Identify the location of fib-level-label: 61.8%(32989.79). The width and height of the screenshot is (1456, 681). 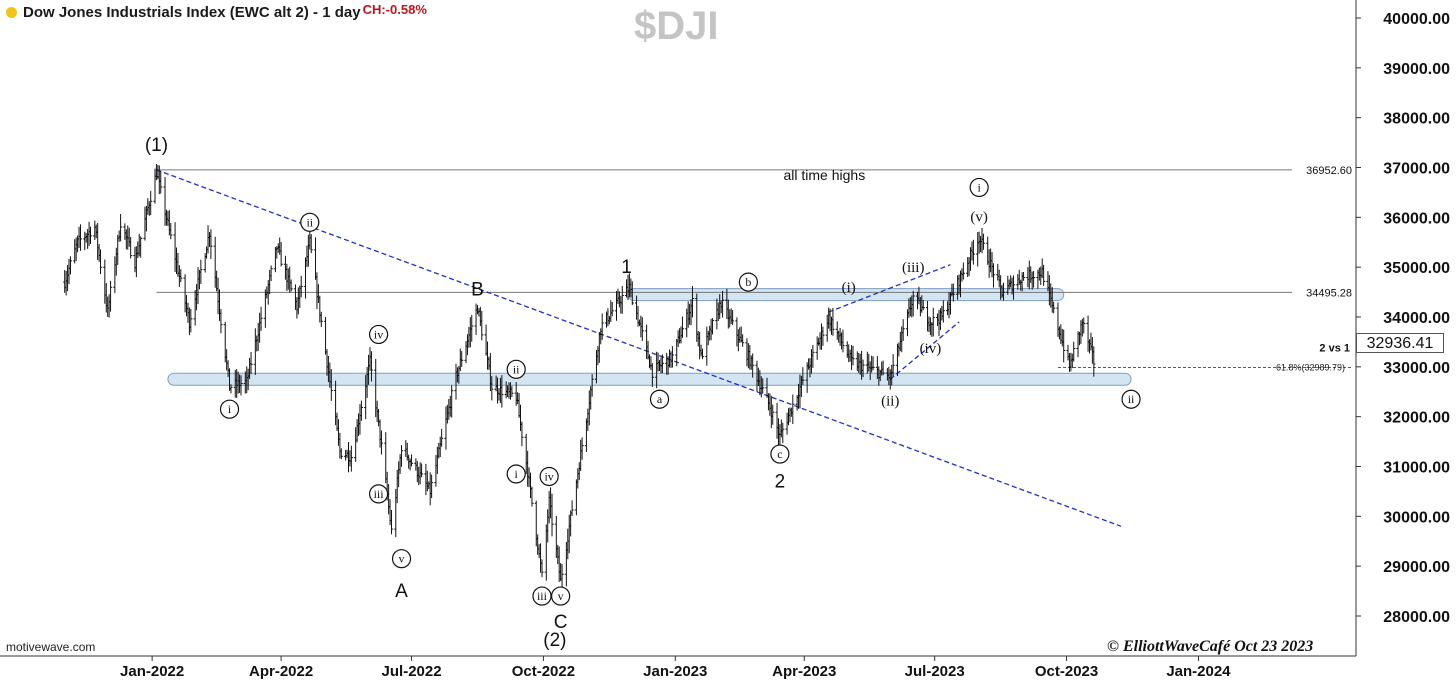
(1310, 367).